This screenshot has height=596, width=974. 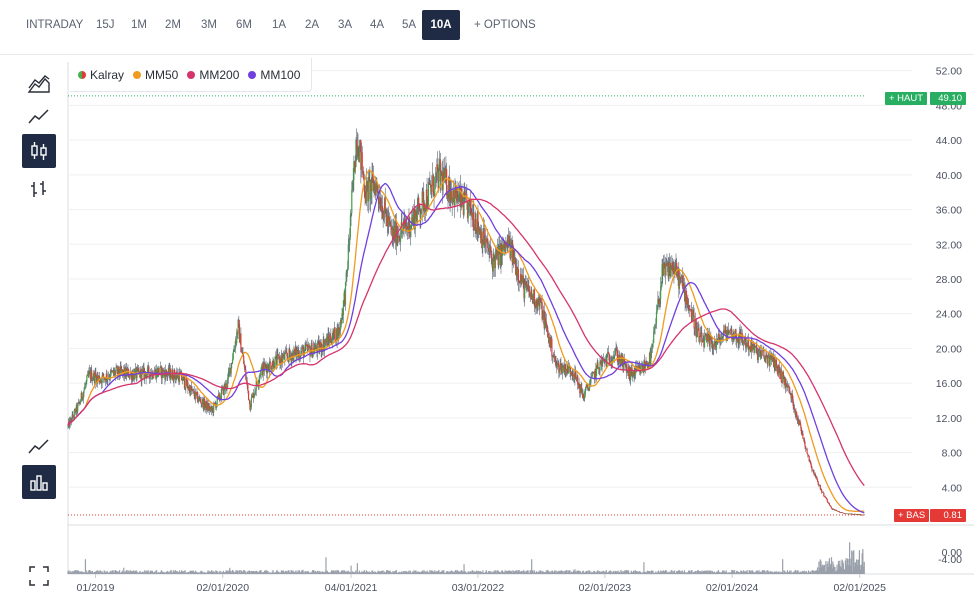 I want to click on range-1a: 1A, so click(x=279, y=25).